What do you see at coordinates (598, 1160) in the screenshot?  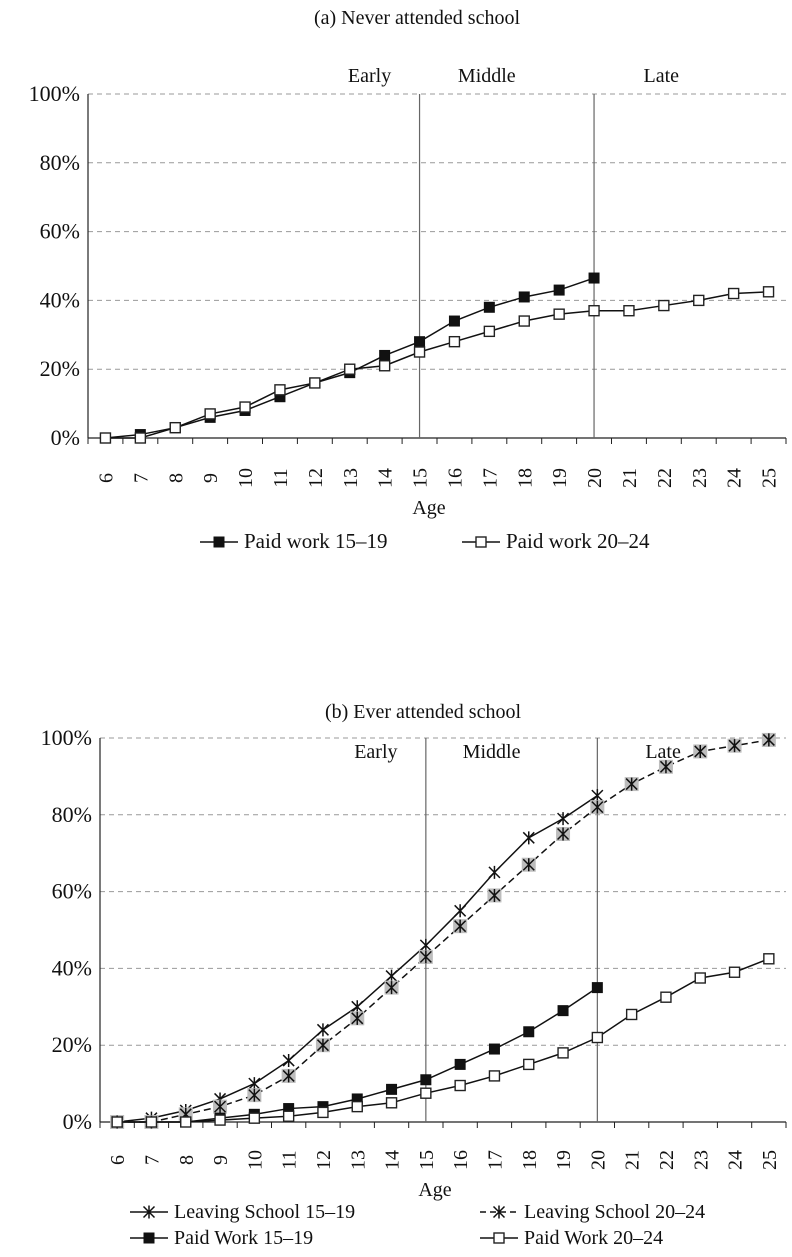 I see `x-tick-label: 20` at bounding box center [598, 1160].